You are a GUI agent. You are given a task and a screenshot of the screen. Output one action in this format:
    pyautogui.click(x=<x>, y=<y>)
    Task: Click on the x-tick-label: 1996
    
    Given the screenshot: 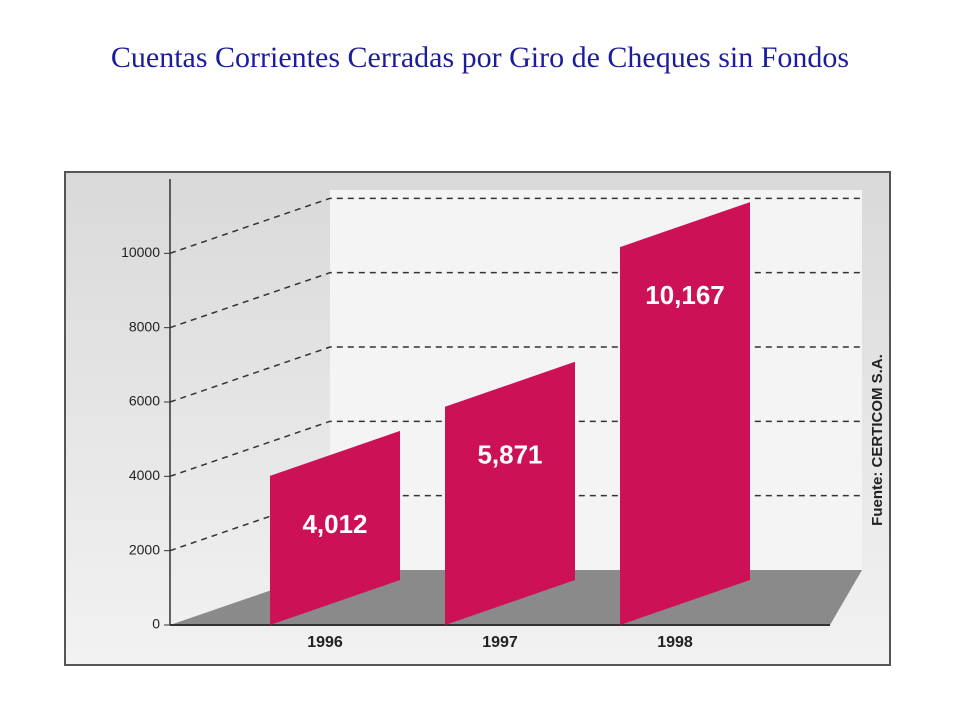 What is the action you would take?
    pyautogui.click(x=325, y=642)
    